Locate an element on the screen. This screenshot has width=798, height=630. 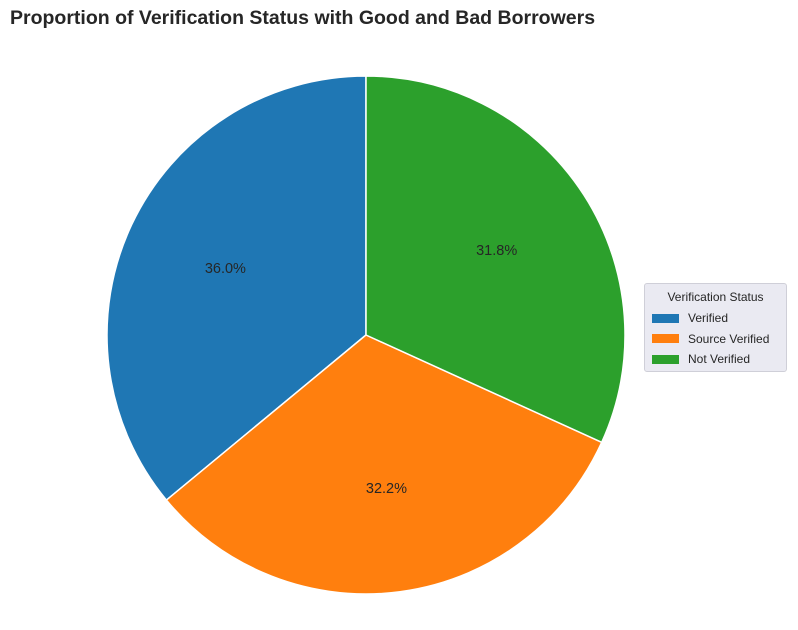
slice-label-not-verified: 31.8% is located at coordinates (496, 251).